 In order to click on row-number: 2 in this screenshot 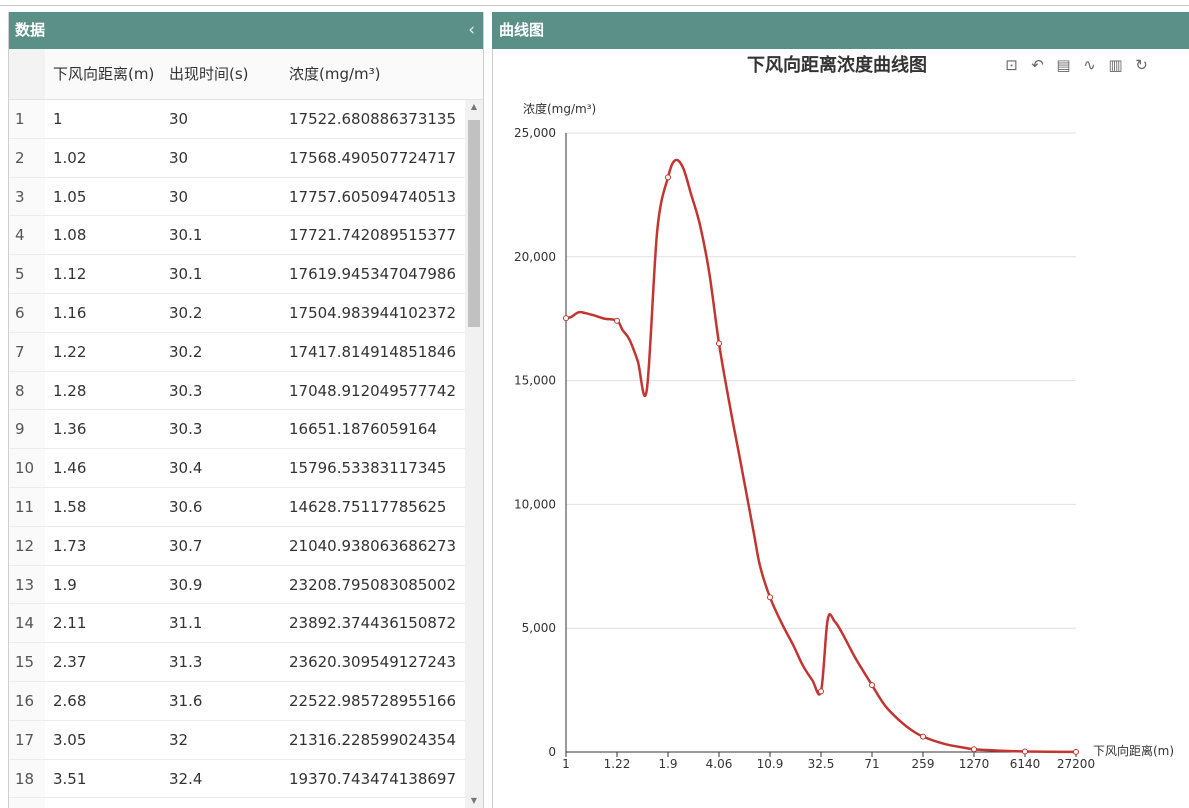, I will do `click(27, 157)`.